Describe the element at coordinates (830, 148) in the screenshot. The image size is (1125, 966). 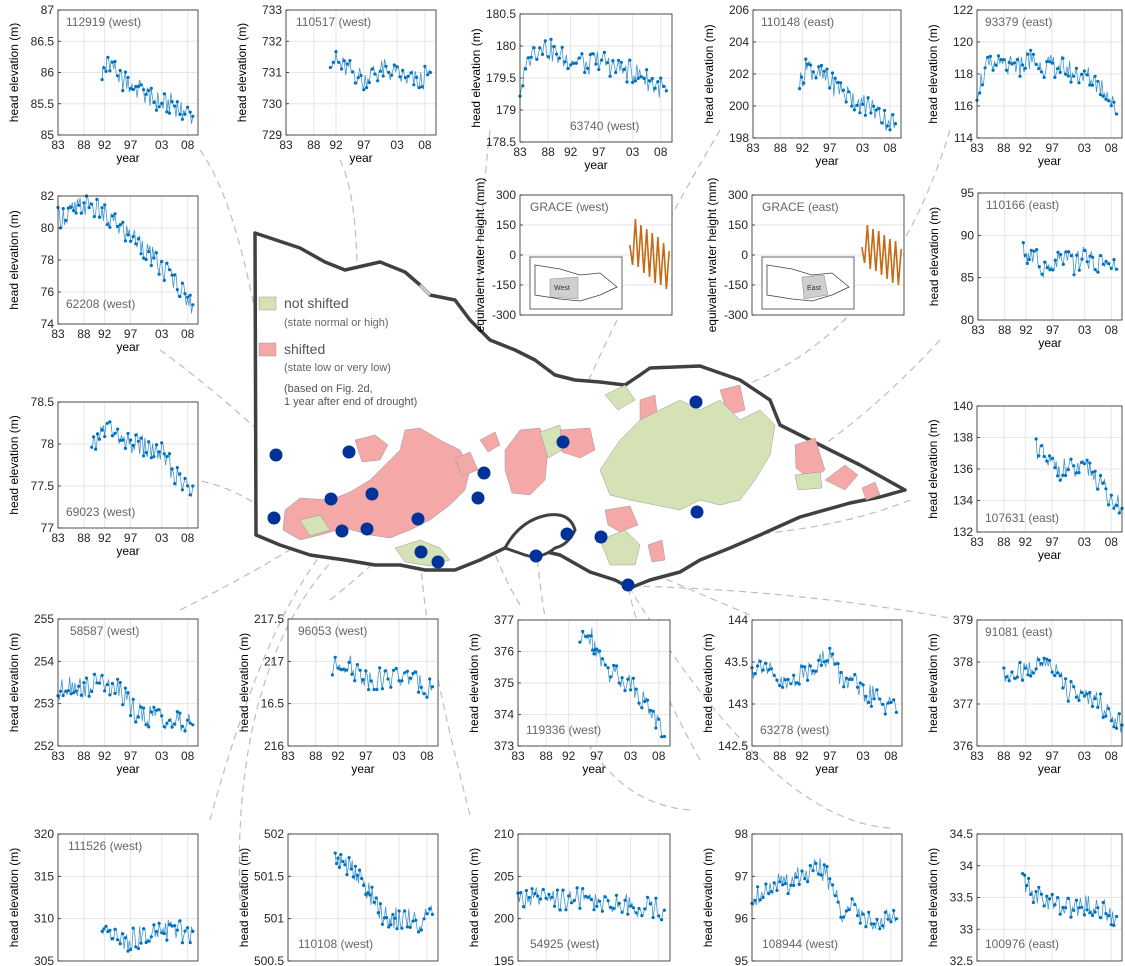
I see `x-tick-label: 97` at that location.